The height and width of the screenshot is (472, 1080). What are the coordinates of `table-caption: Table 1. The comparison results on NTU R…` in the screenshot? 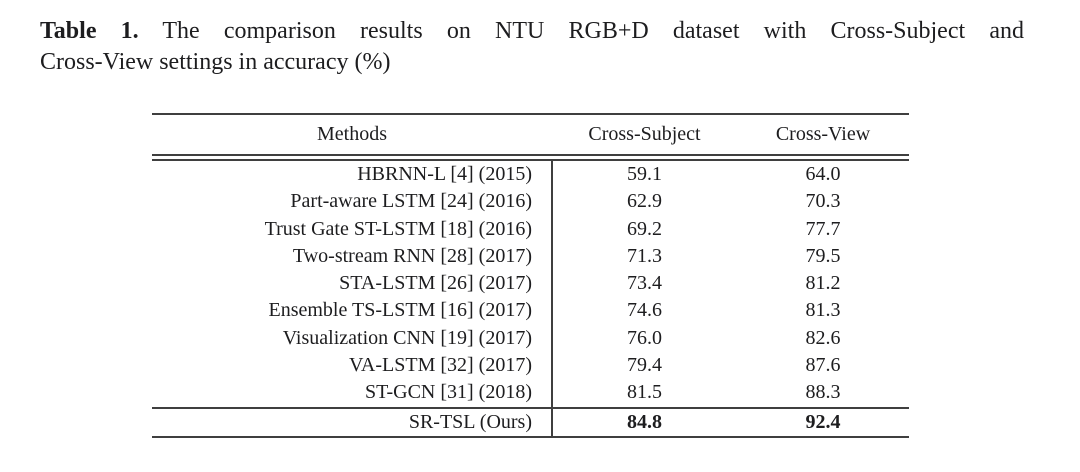 It's located at (532, 47).